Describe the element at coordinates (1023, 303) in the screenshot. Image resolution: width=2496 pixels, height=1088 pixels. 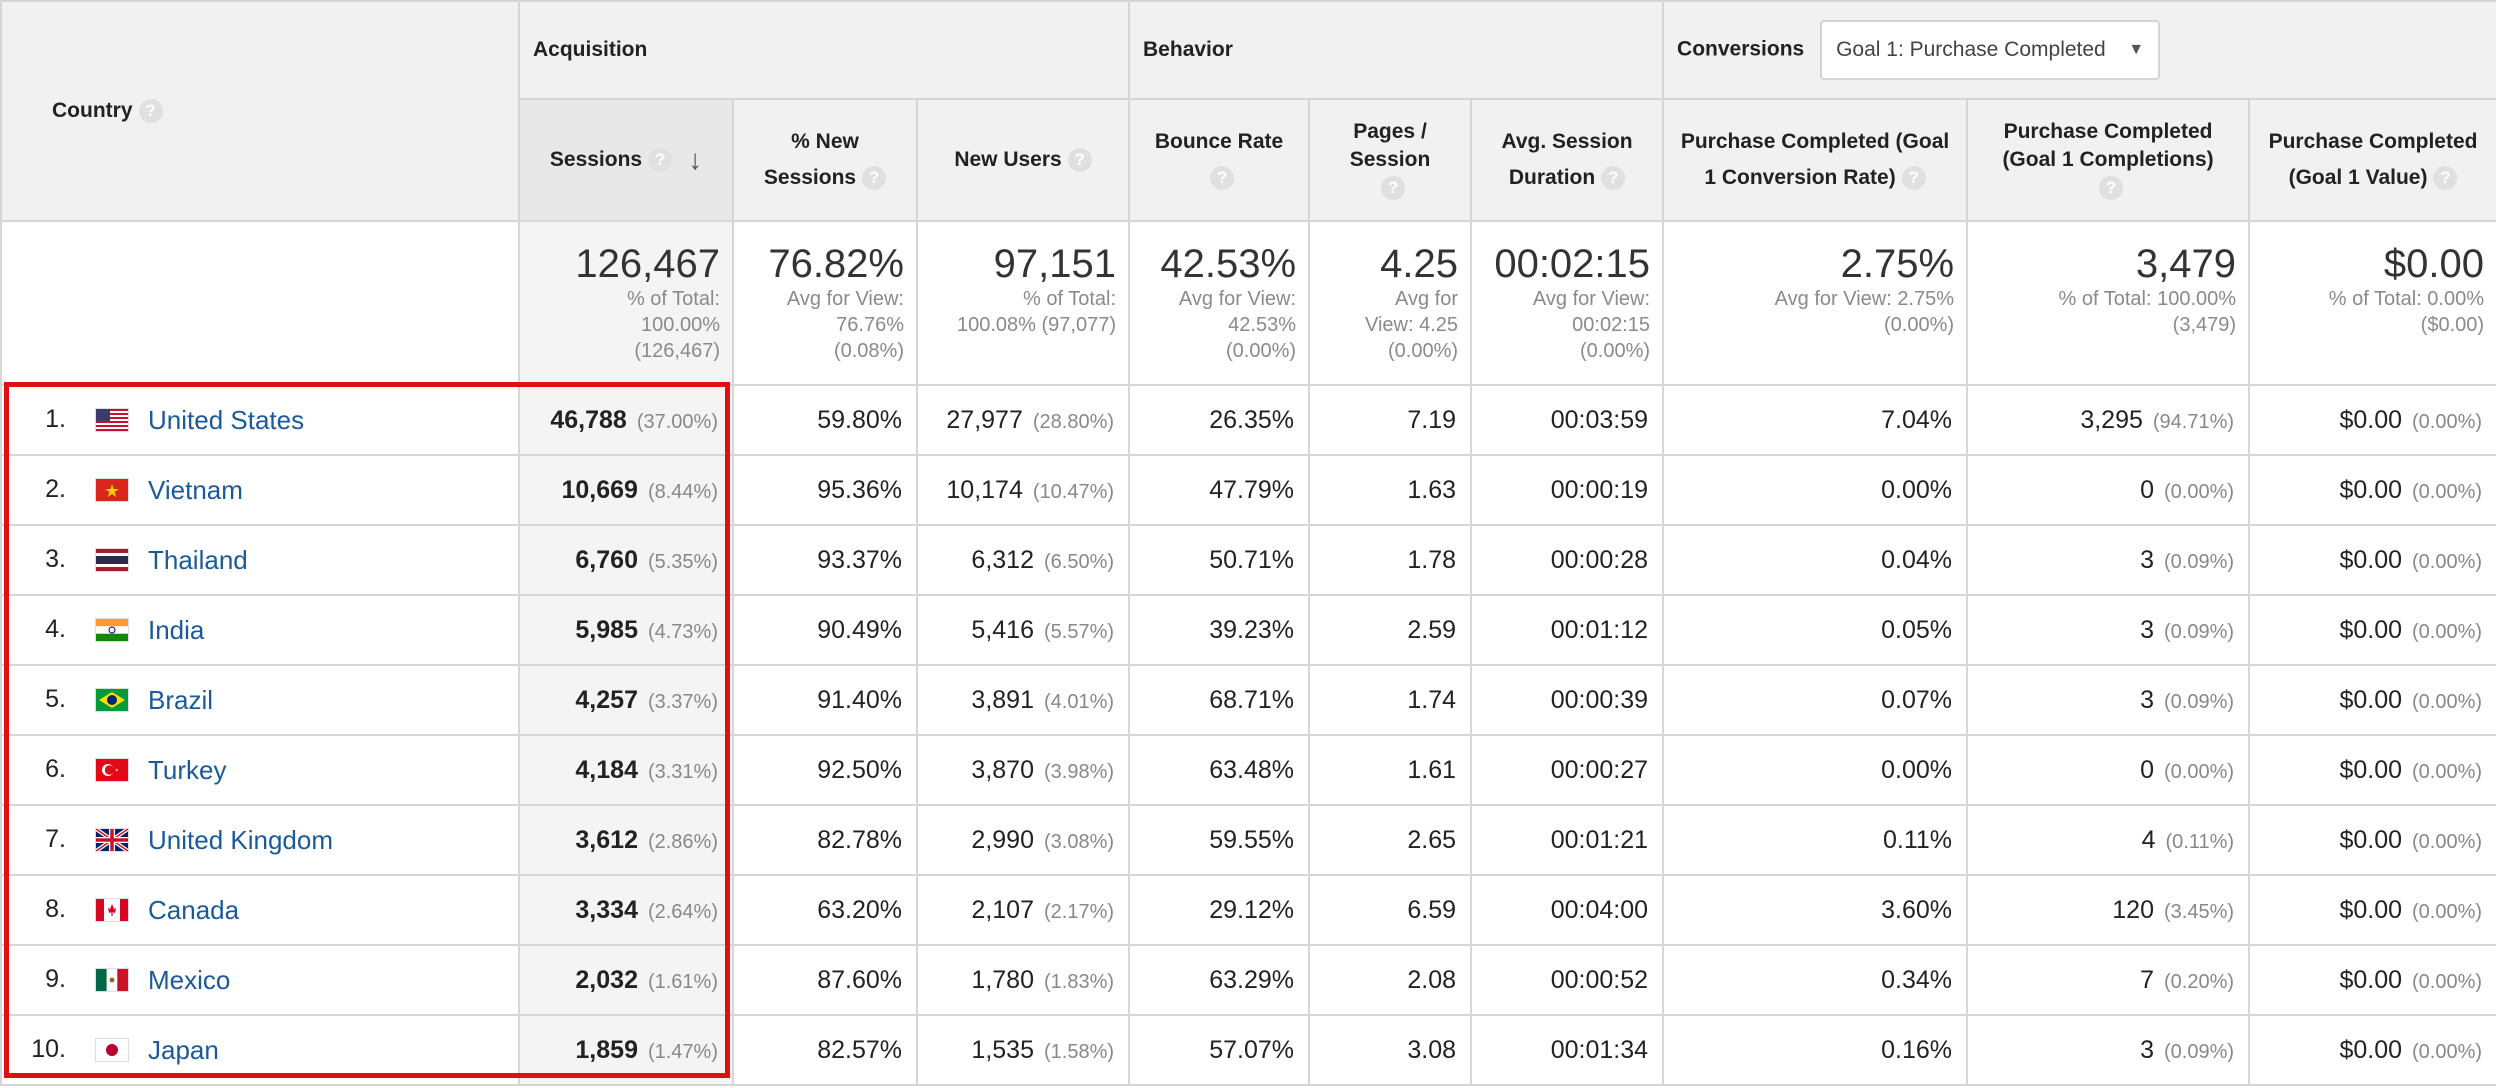
I see `summary-new-users: 97,151 % of Total: 100.08% (97,077)` at that location.